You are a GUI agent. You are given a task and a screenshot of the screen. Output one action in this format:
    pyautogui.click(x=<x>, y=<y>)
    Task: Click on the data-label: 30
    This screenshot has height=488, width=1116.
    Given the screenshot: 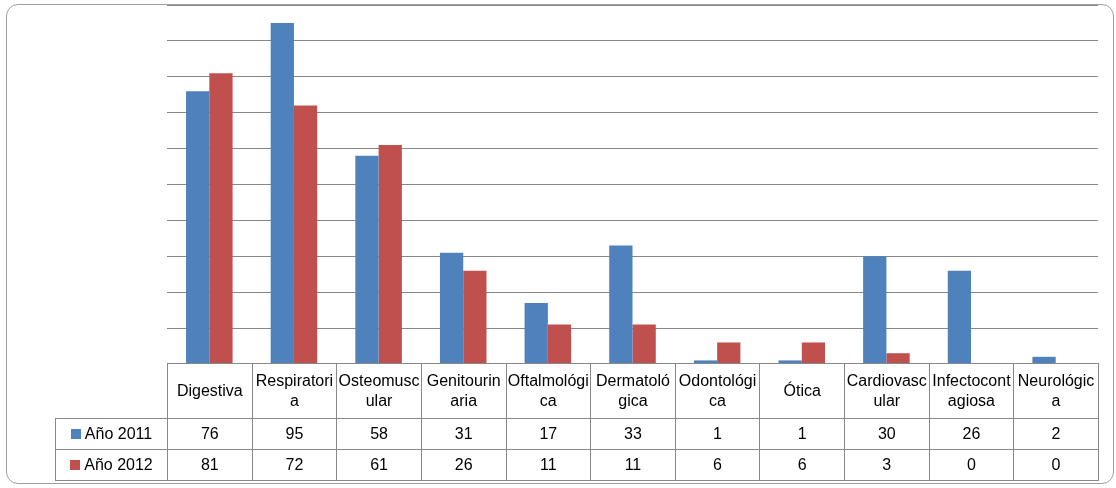 What is the action you would take?
    pyautogui.click(x=887, y=434)
    